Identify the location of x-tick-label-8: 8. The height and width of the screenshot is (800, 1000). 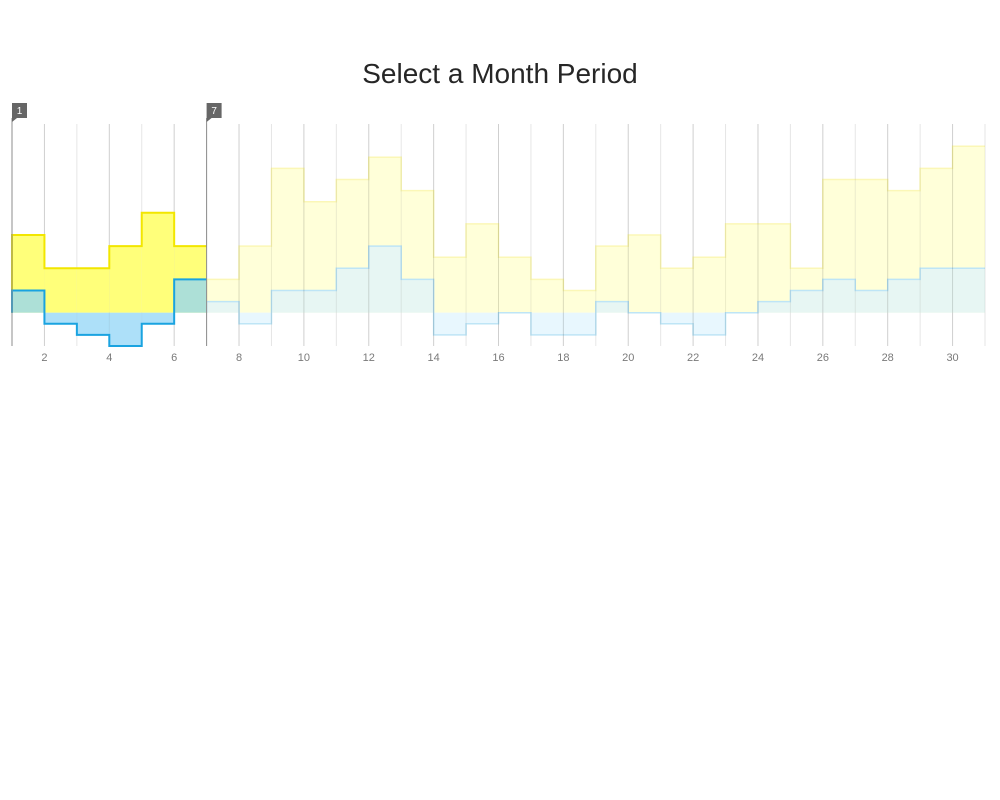
(239, 358).